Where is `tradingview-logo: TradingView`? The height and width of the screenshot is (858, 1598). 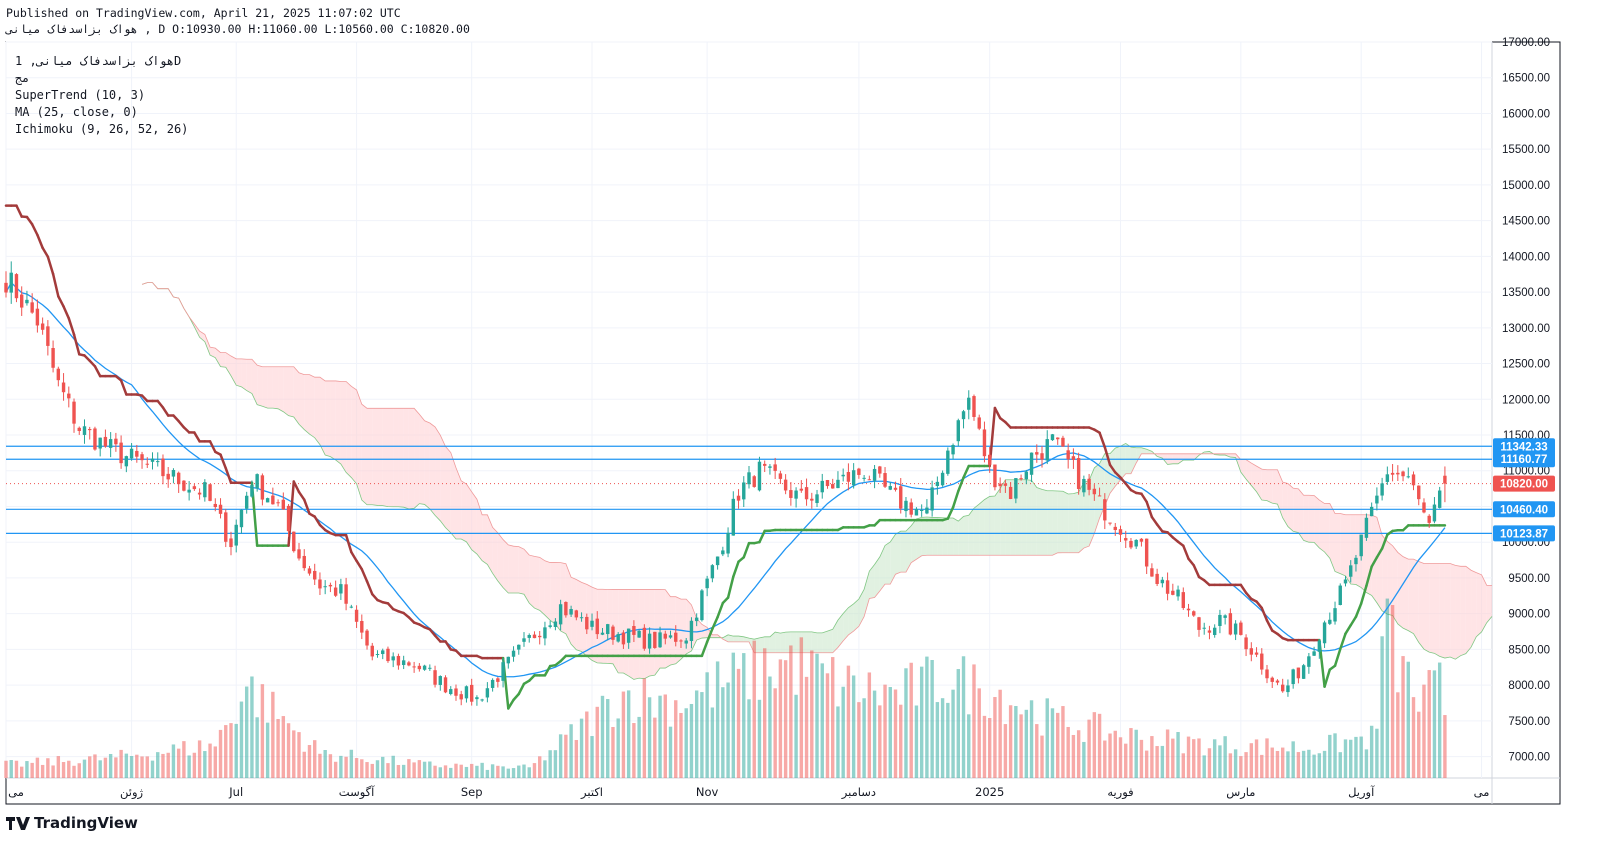
tradingview-logo: TradingView is located at coordinates (72, 823).